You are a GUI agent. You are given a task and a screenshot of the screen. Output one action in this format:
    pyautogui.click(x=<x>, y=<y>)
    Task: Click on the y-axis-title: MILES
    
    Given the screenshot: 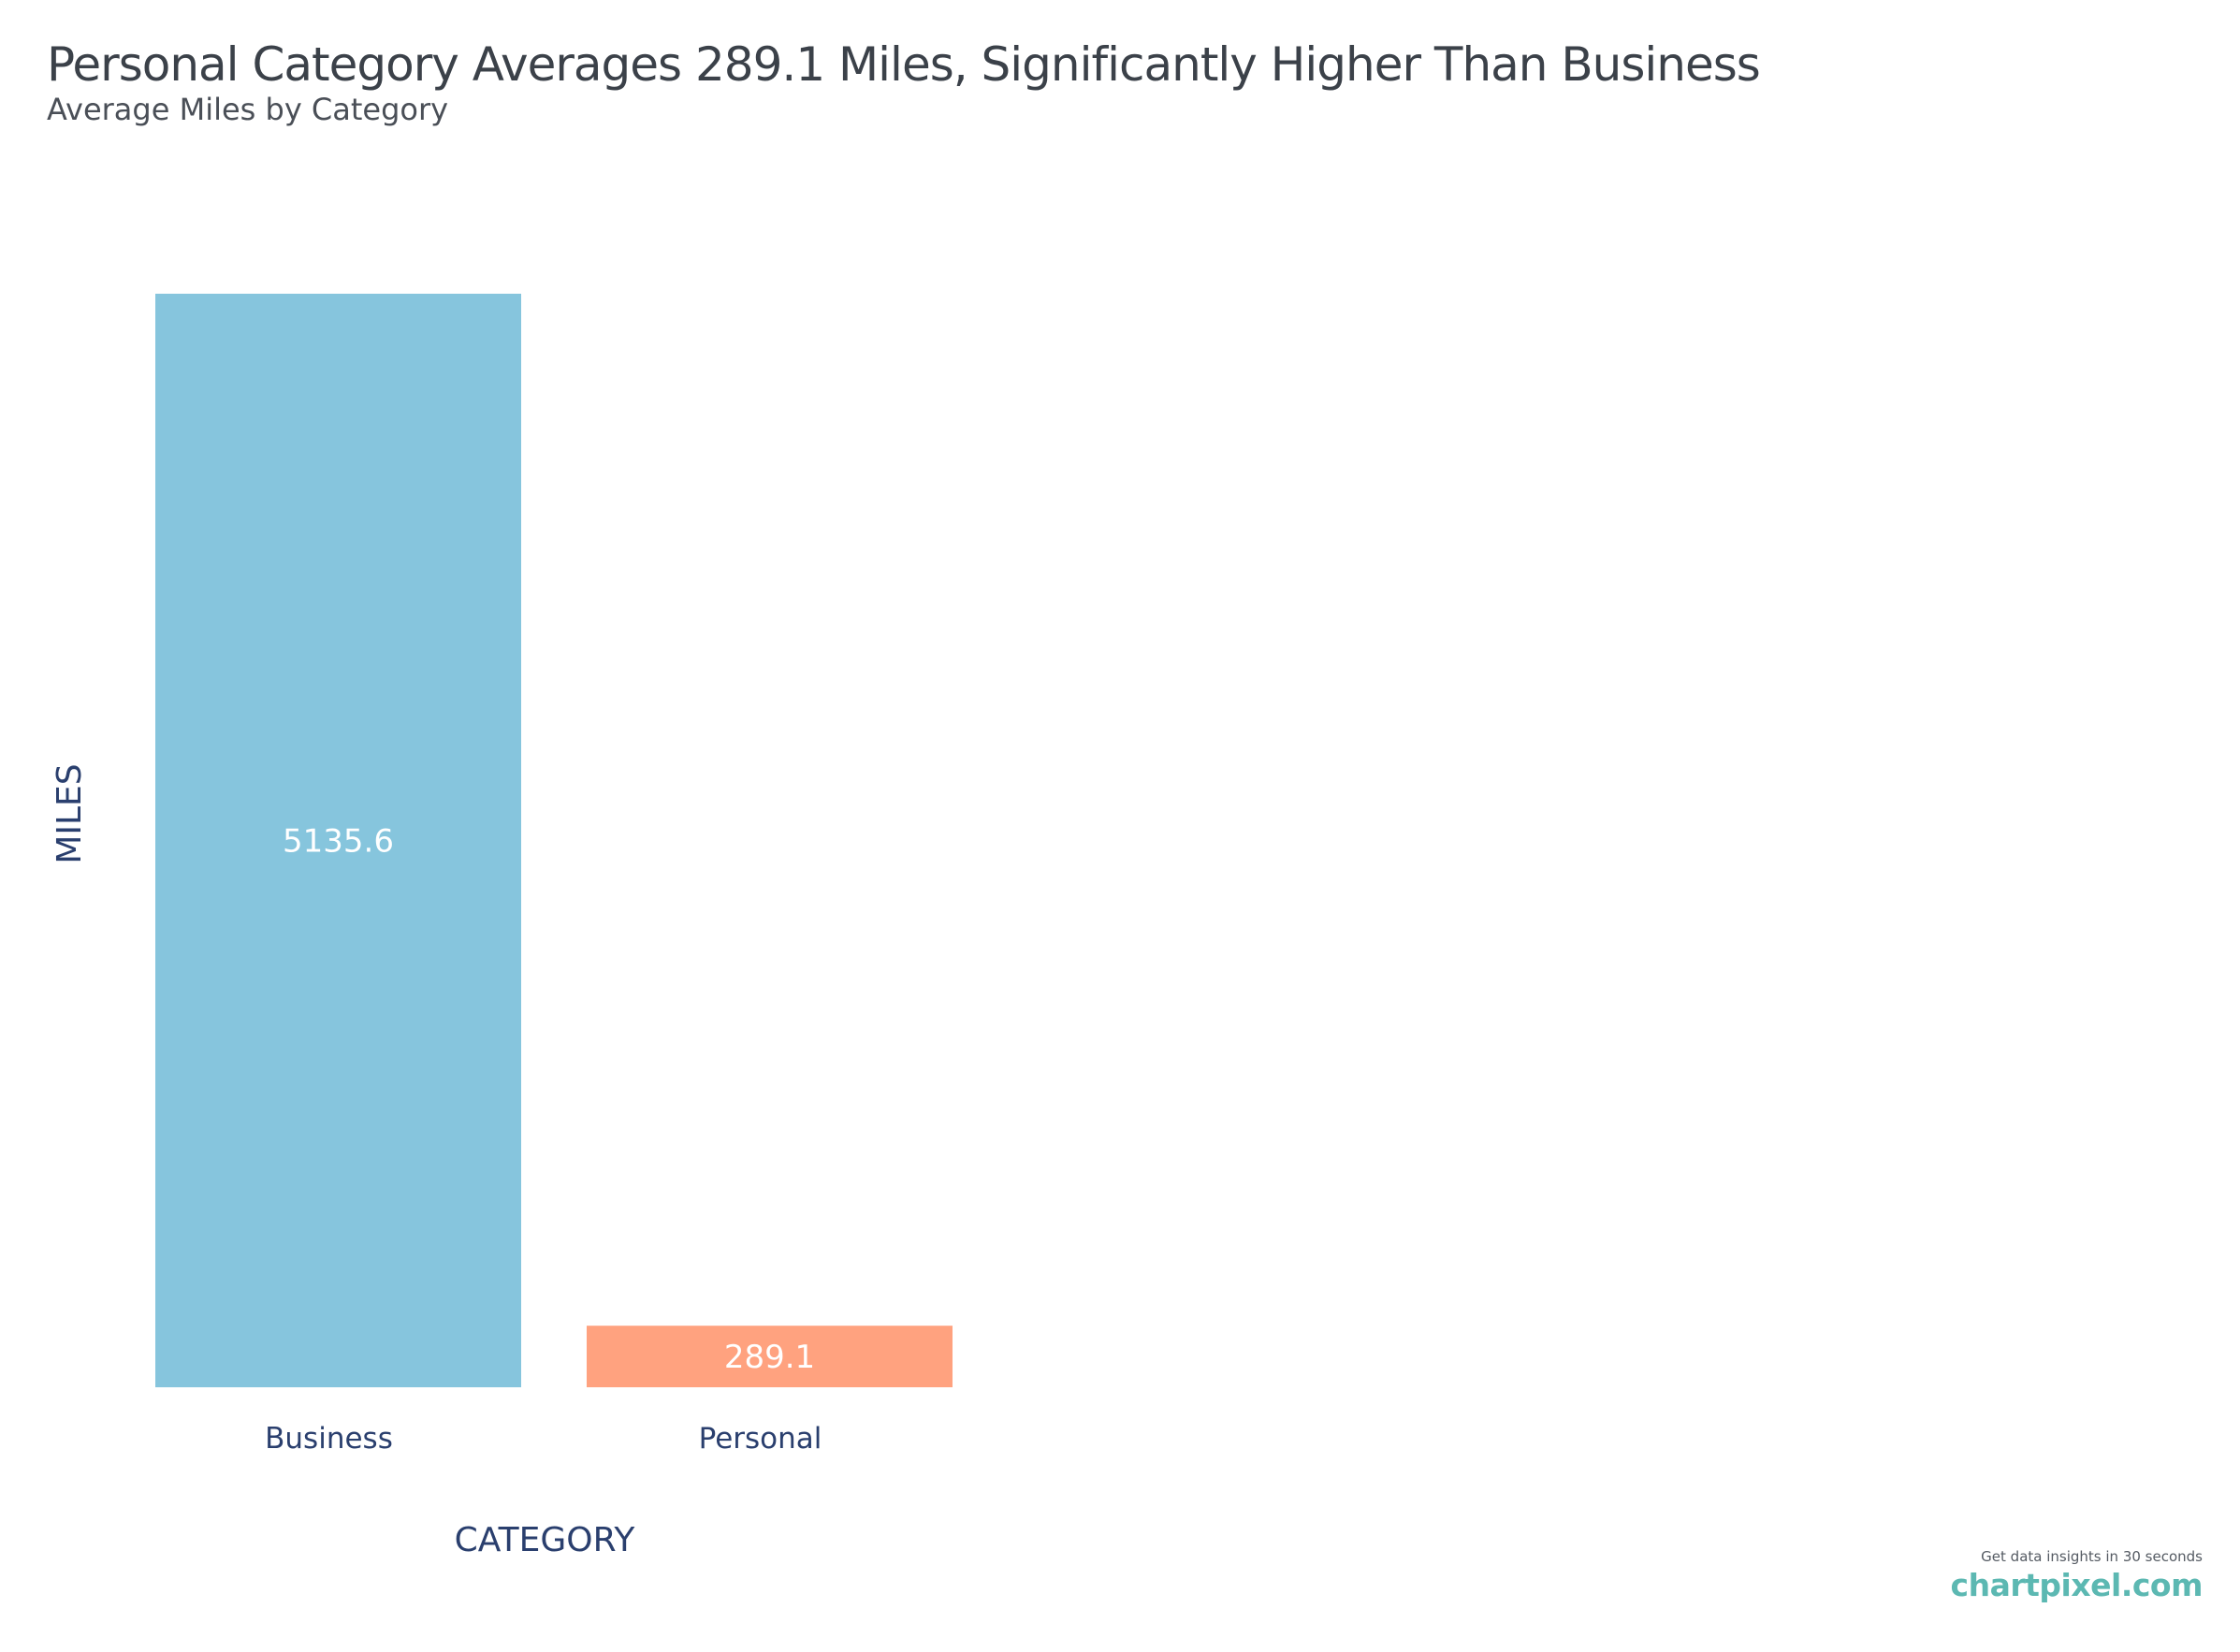 What is the action you would take?
    pyautogui.click(x=70, y=813)
    